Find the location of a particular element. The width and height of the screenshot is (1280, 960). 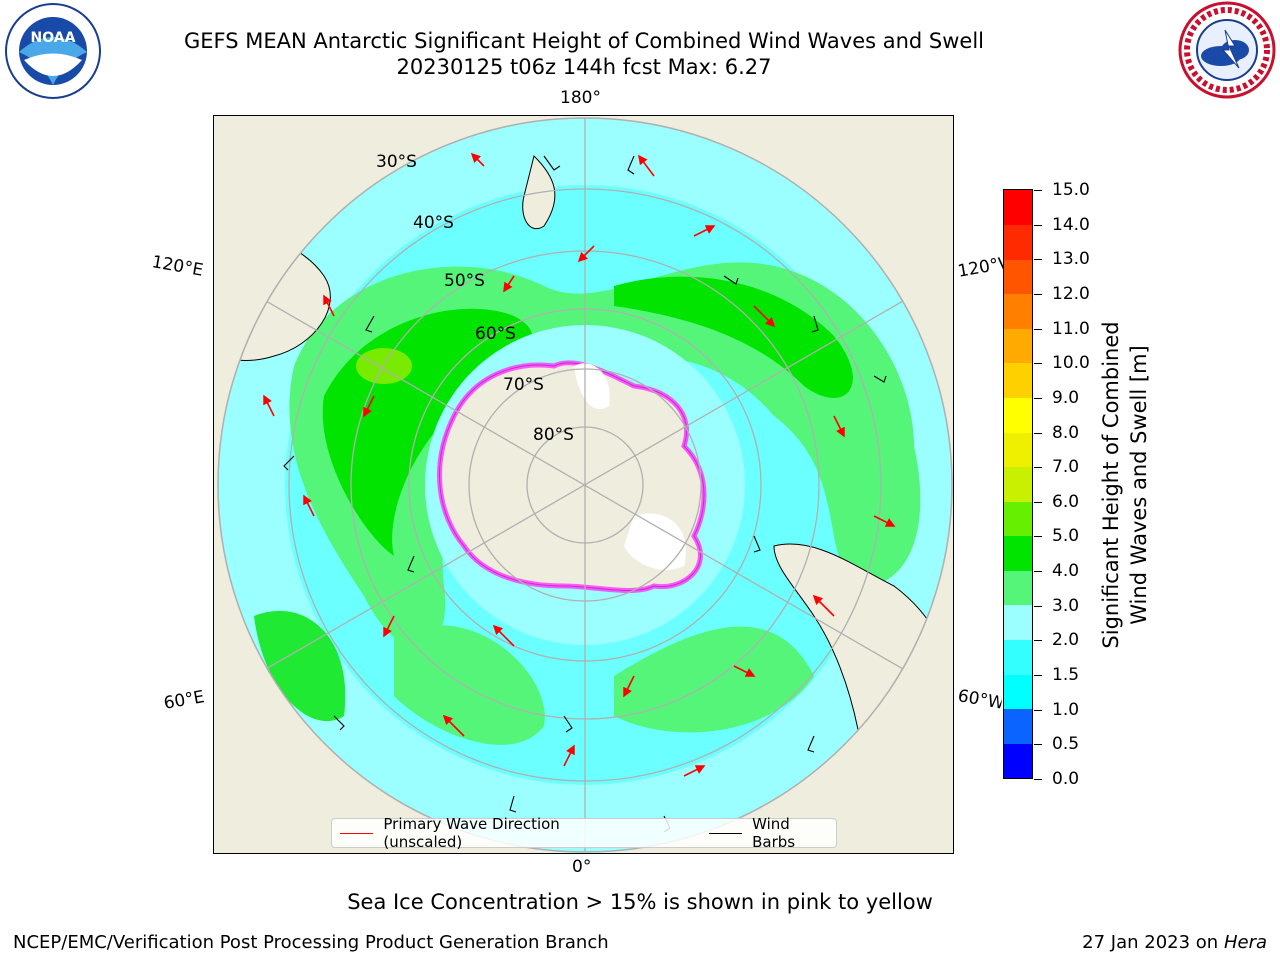

lon-label-60e: 60°E is located at coordinates (184, 700).